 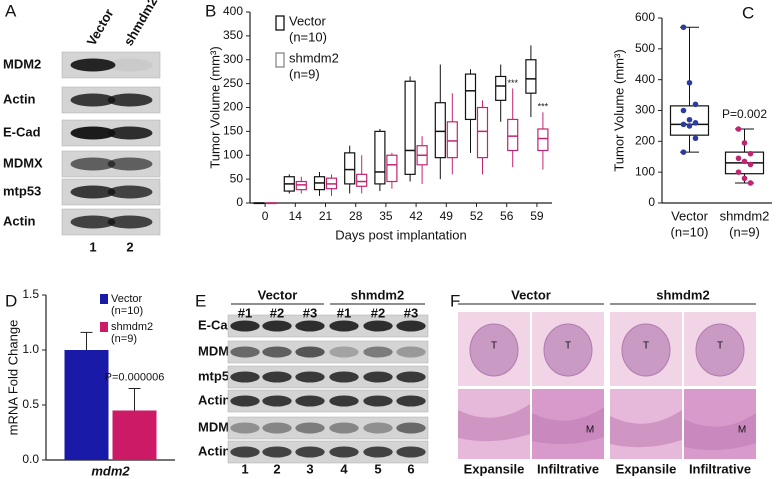 What do you see at coordinates (276, 468) in the screenshot?
I see `lane-number: 2` at bounding box center [276, 468].